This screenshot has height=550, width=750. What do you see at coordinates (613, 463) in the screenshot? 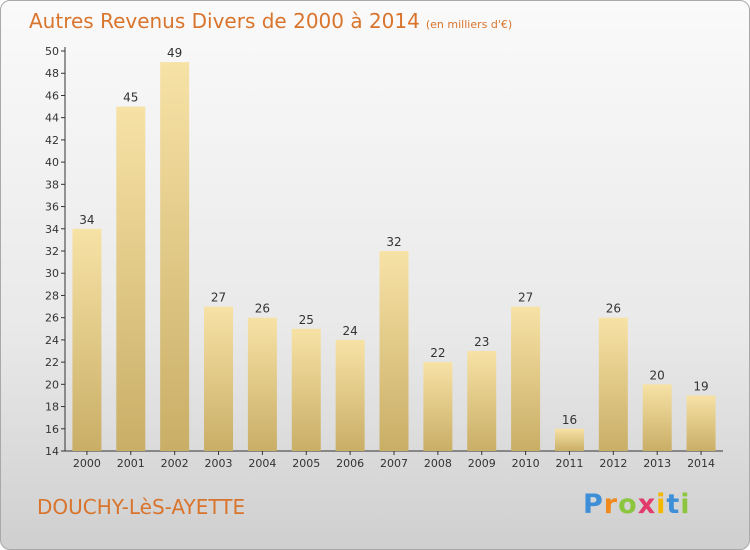
I see `x-tick-label: 2012` at bounding box center [613, 463].